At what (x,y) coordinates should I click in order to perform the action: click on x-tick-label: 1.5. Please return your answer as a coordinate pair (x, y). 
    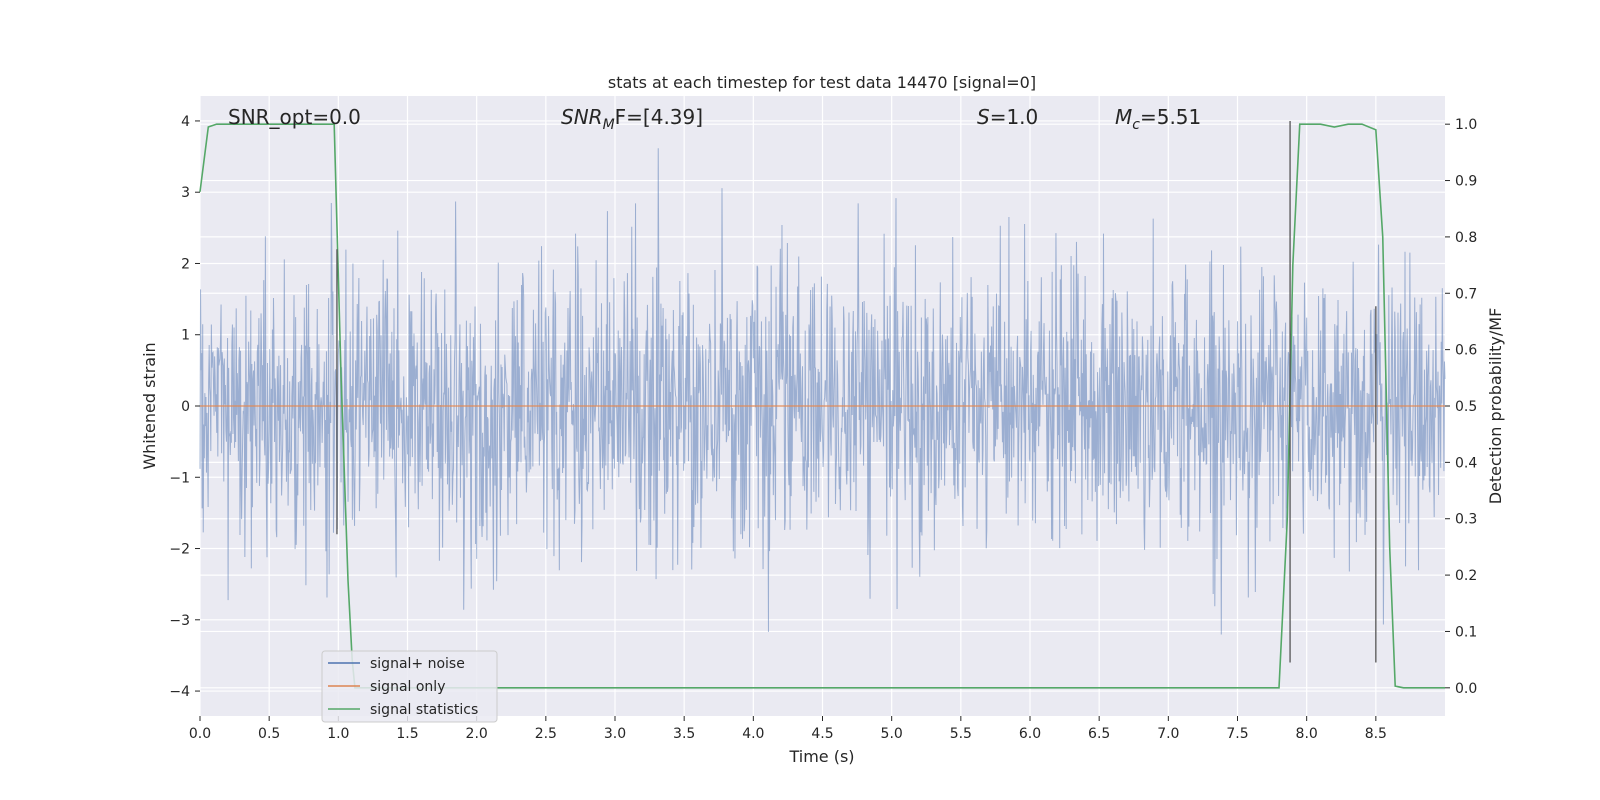
    Looking at the image, I should click on (407, 734).